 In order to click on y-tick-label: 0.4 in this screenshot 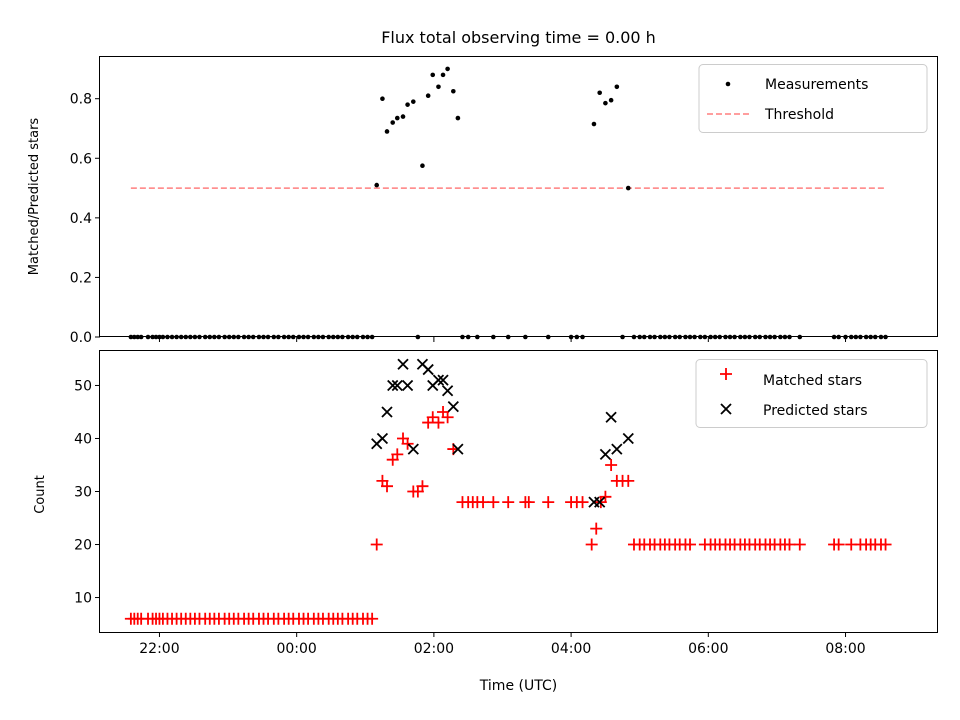, I will do `click(81, 219)`.